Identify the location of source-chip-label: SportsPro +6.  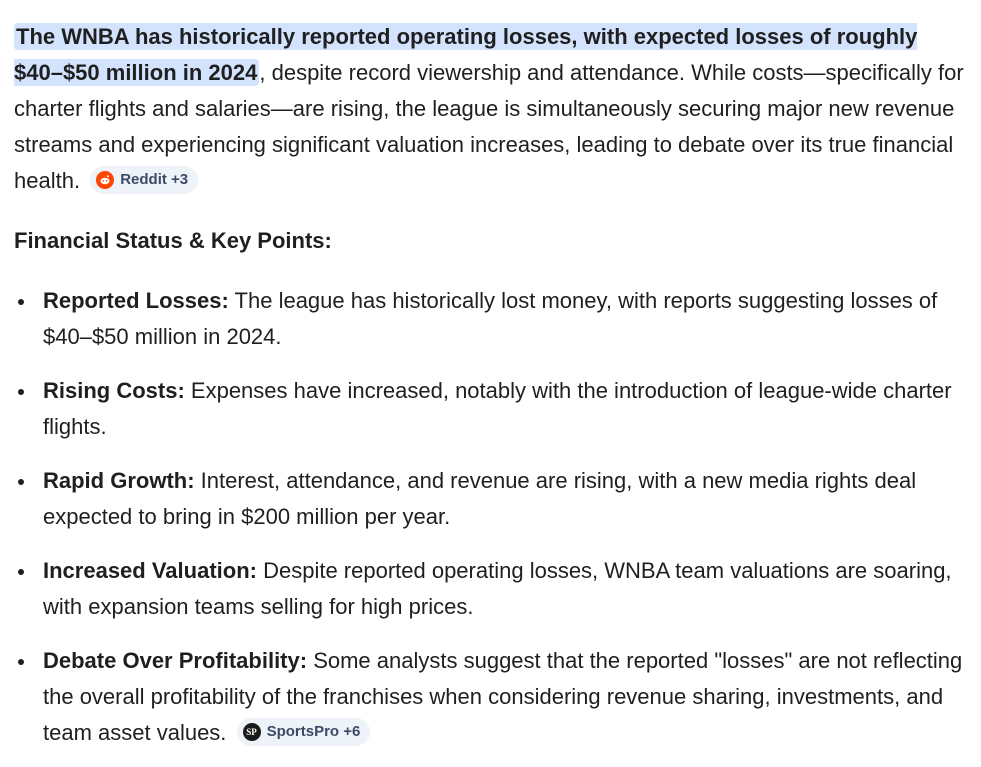
(313, 732).